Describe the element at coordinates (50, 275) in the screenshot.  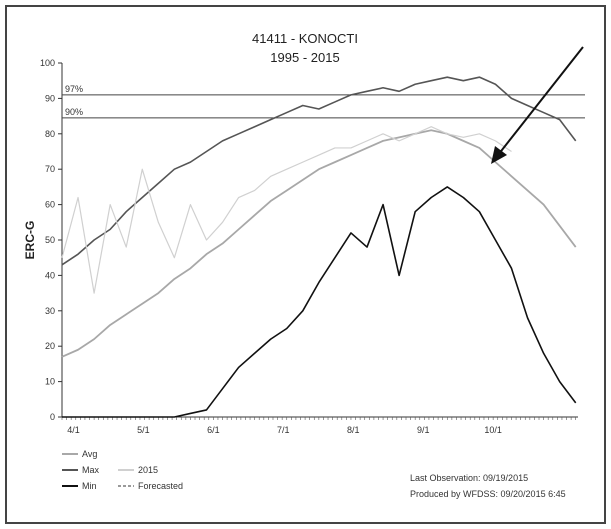
I see `y-tick-label: 40` at that location.